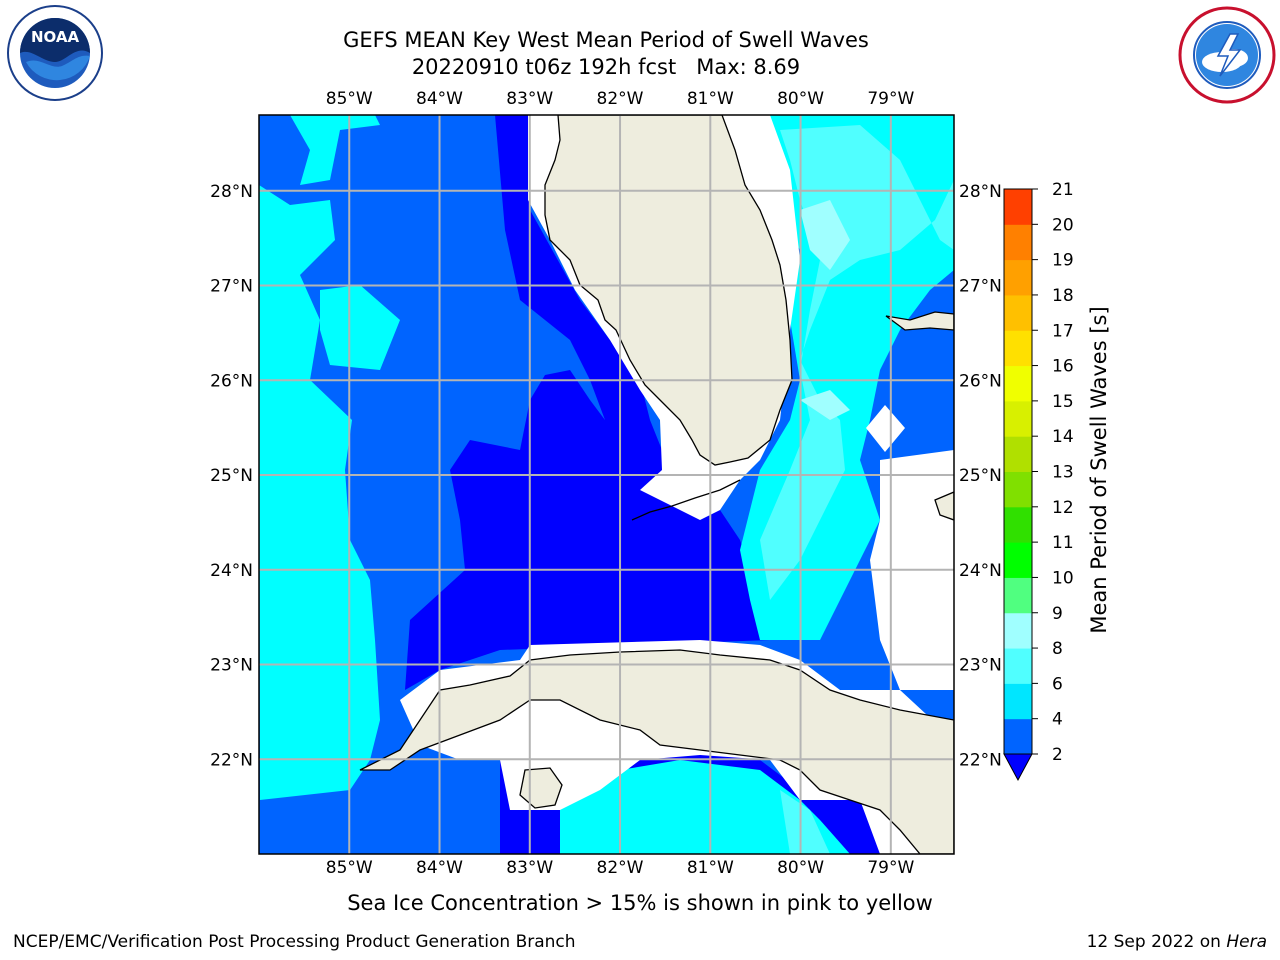 This screenshot has width=1280, height=960. What do you see at coordinates (349, 99) in the screenshot?
I see `lon-tick-label-top: 85°W` at bounding box center [349, 99].